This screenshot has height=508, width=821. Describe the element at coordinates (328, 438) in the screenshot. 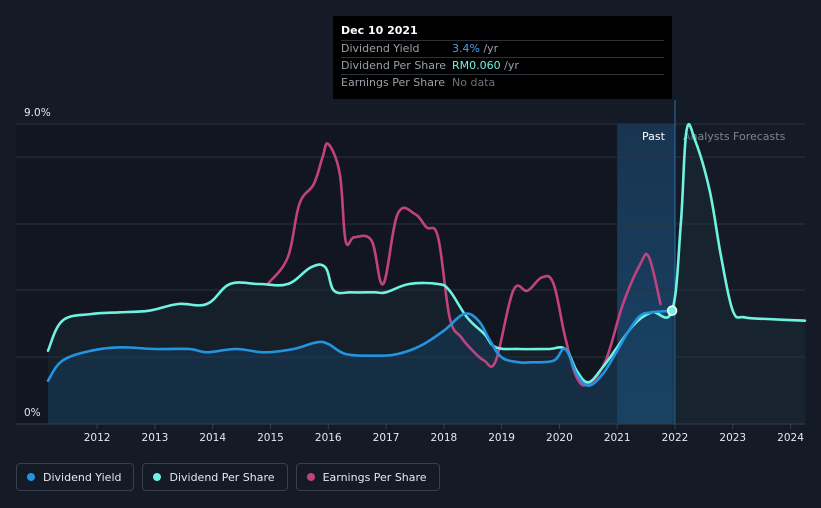

I see `x-tick-label: 2016` at that location.